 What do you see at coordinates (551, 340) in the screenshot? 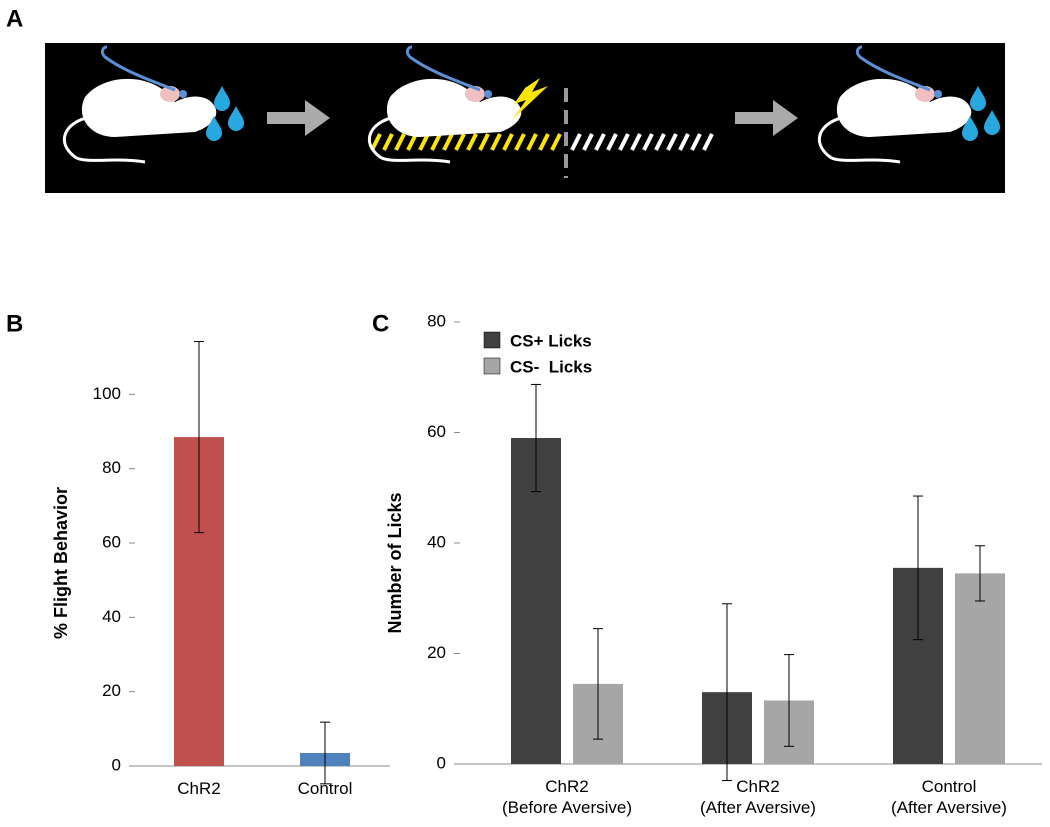
I see `legend-label: CS+ Licks` at bounding box center [551, 340].